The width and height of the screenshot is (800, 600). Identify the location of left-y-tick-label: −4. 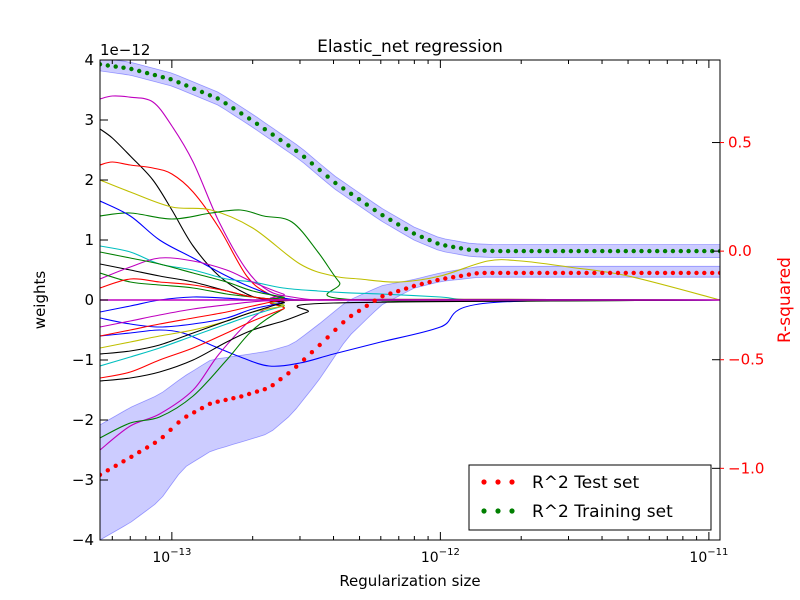
(83, 540).